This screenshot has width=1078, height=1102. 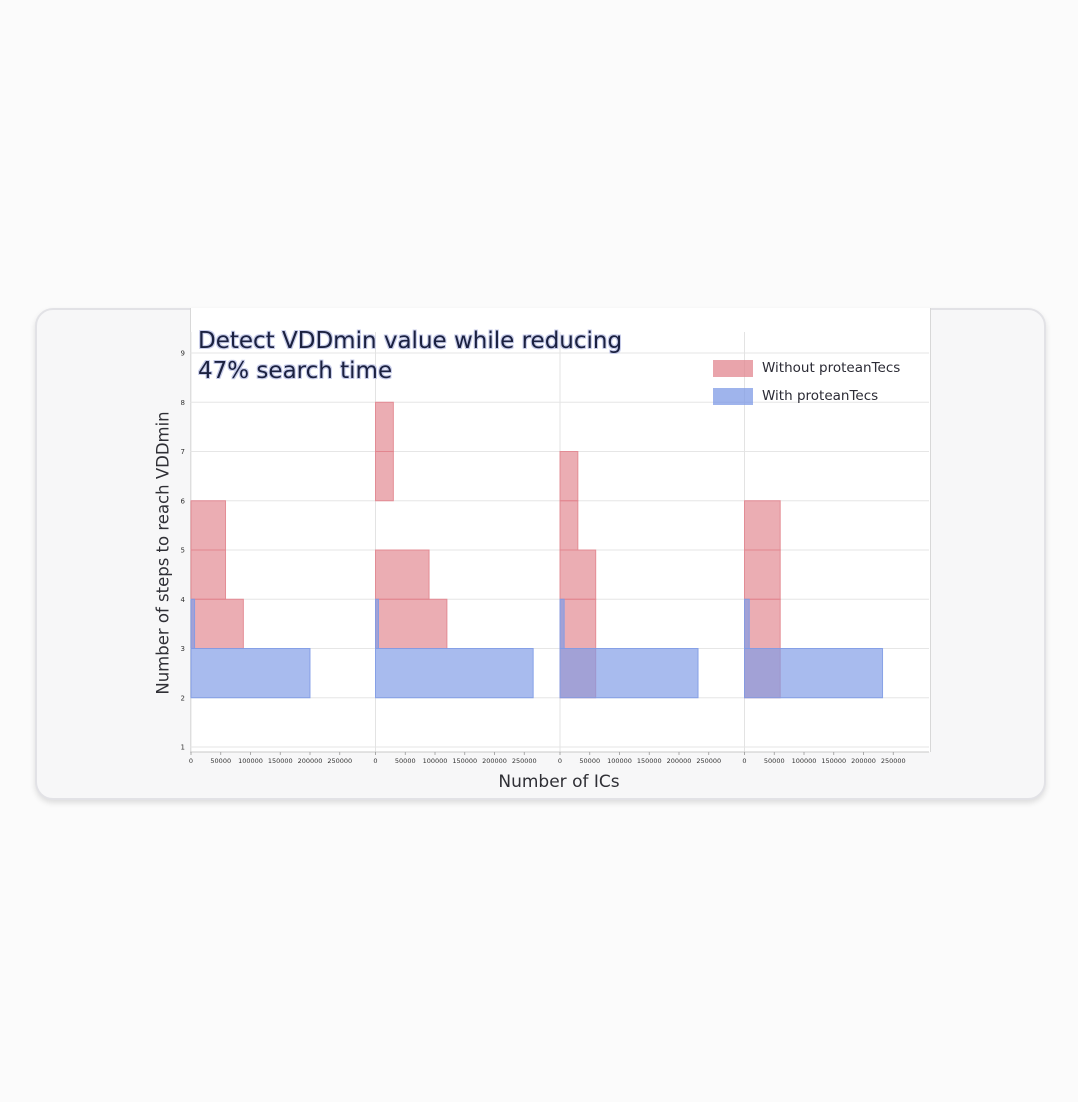 What do you see at coordinates (163, 553) in the screenshot?
I see `y-axis-label: Number of steps to reach VDDmin` at bounding box center [163, 553].